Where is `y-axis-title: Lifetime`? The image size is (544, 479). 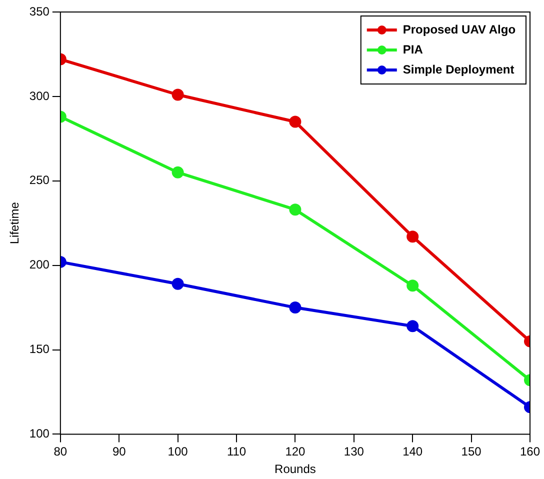
y-axis-title: Lifetime is located at coordinates (15, 223).